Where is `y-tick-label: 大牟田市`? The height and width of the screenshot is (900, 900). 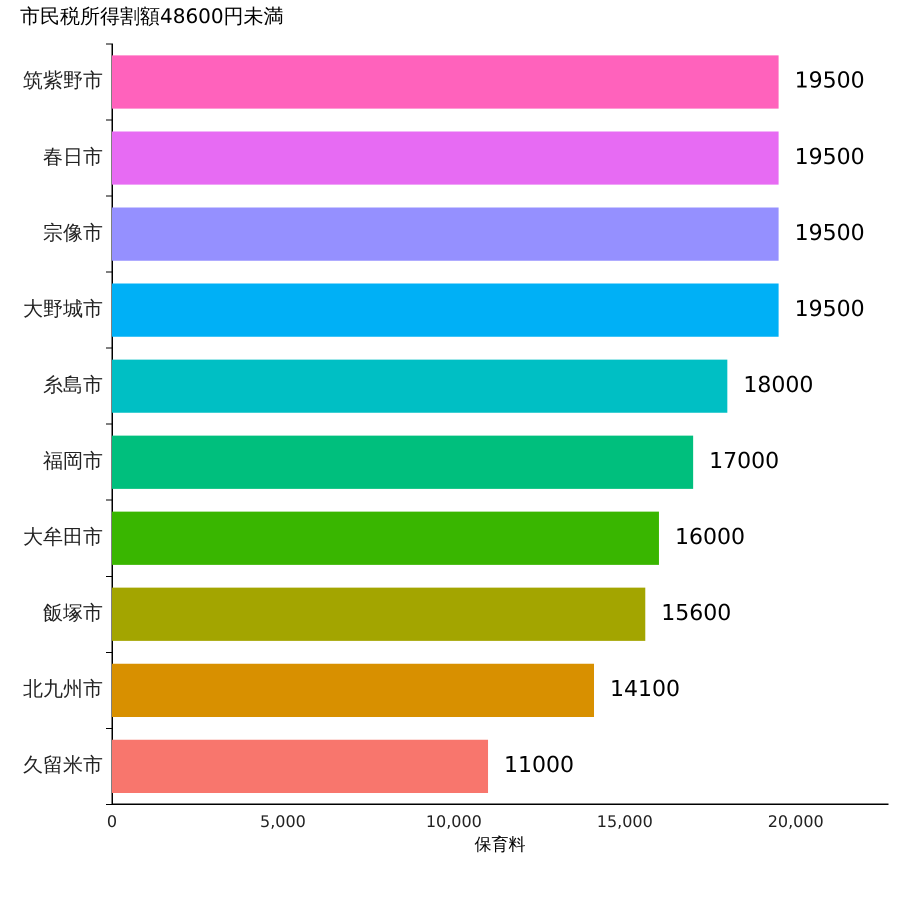
y-tick-label: 大牟田市 is located at coordinates (63, 536).